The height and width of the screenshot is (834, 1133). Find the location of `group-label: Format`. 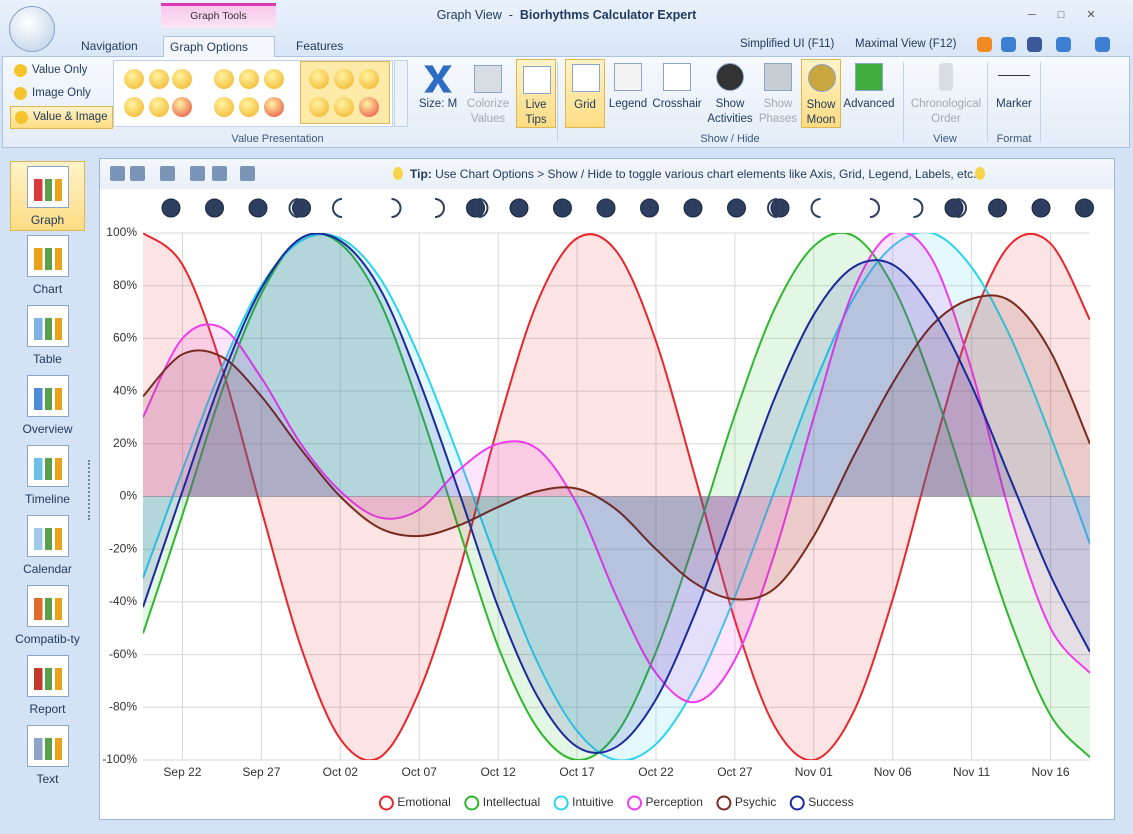

group-label: Format is located at coordinates (1014, 139).